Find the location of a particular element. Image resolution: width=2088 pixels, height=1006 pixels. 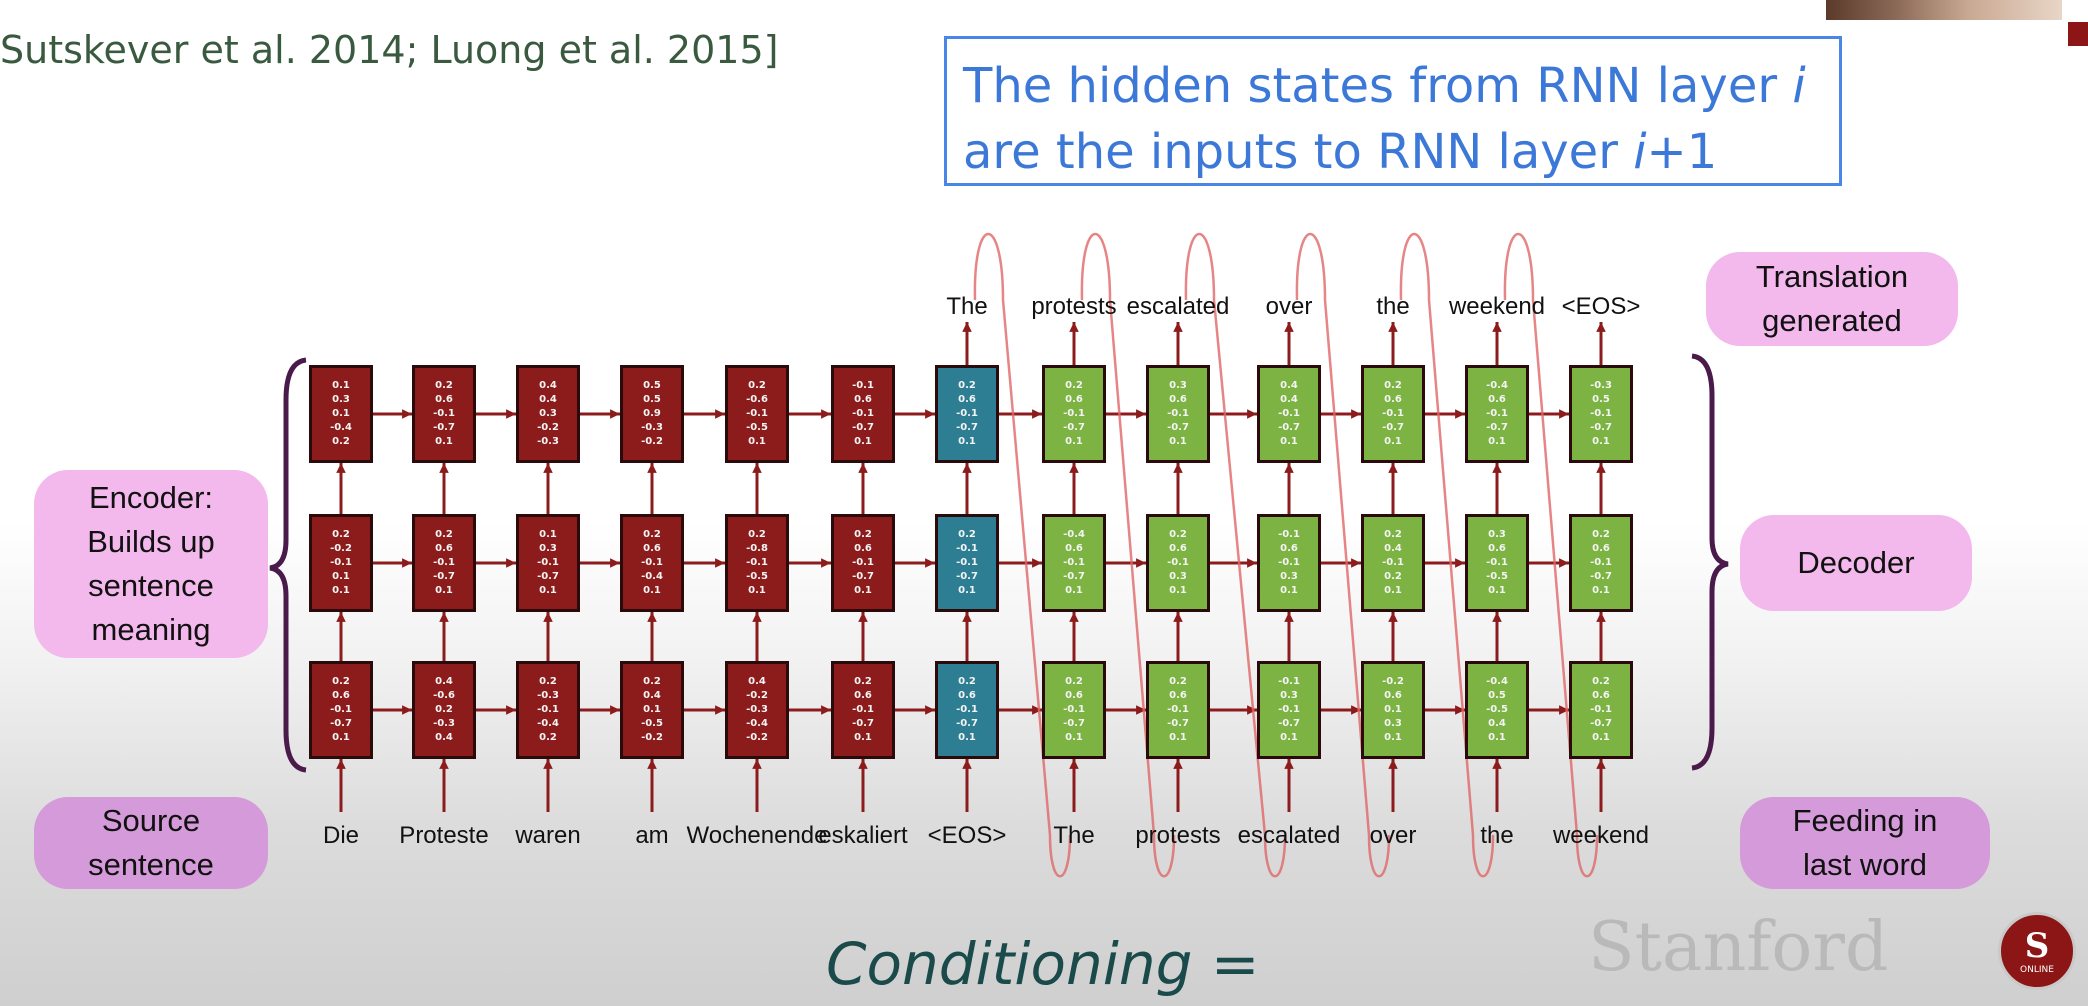

hidden-state-cell: -0.1 0.6 -0.1 0.3 0.1 is located at coordinates (1289, 563).